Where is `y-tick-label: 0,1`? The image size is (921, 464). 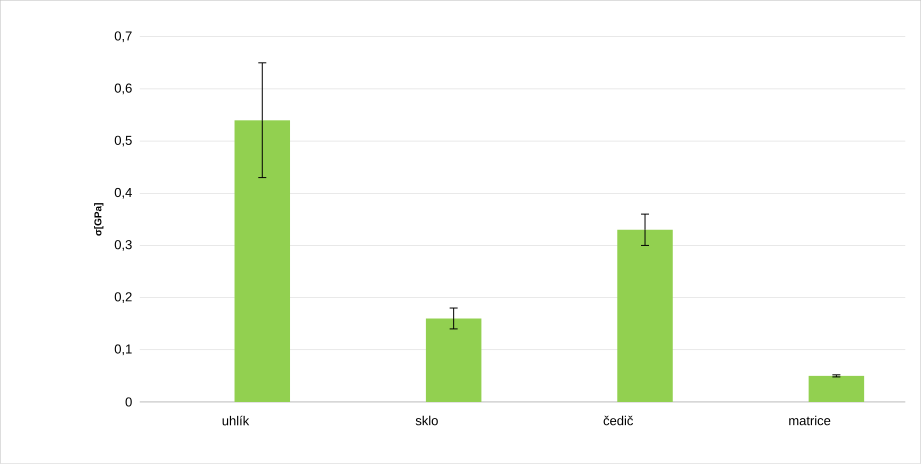
y-tick-label: 0,1 is located at coordinates (123, 350).